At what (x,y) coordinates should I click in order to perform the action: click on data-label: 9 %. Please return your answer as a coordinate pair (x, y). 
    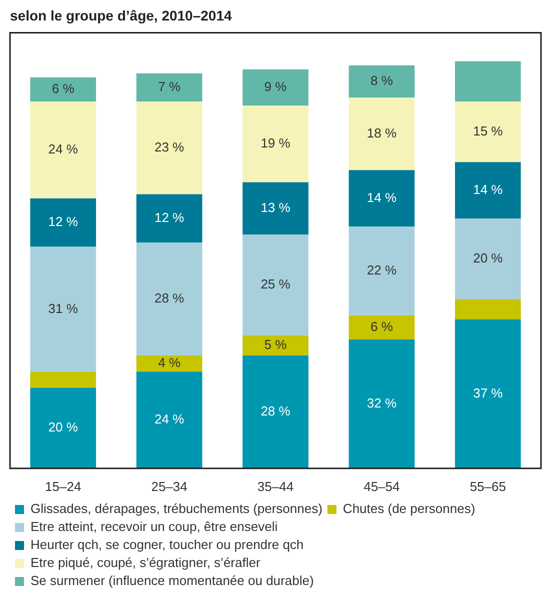
    Looking at the image, I should click on (276, 86).